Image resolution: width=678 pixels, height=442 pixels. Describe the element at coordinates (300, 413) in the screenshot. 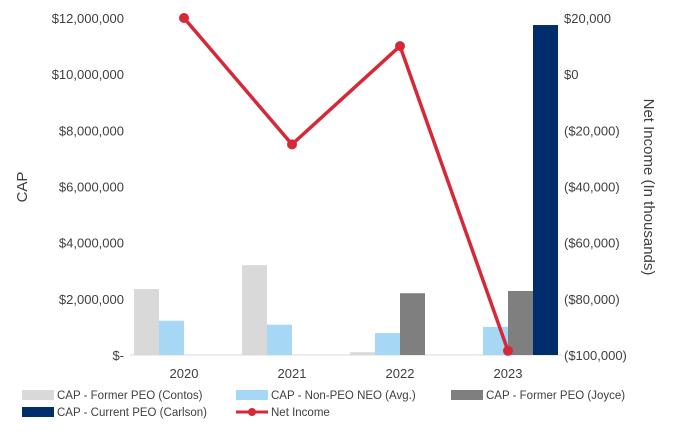

I see `legend-label: Net Income` at that location.